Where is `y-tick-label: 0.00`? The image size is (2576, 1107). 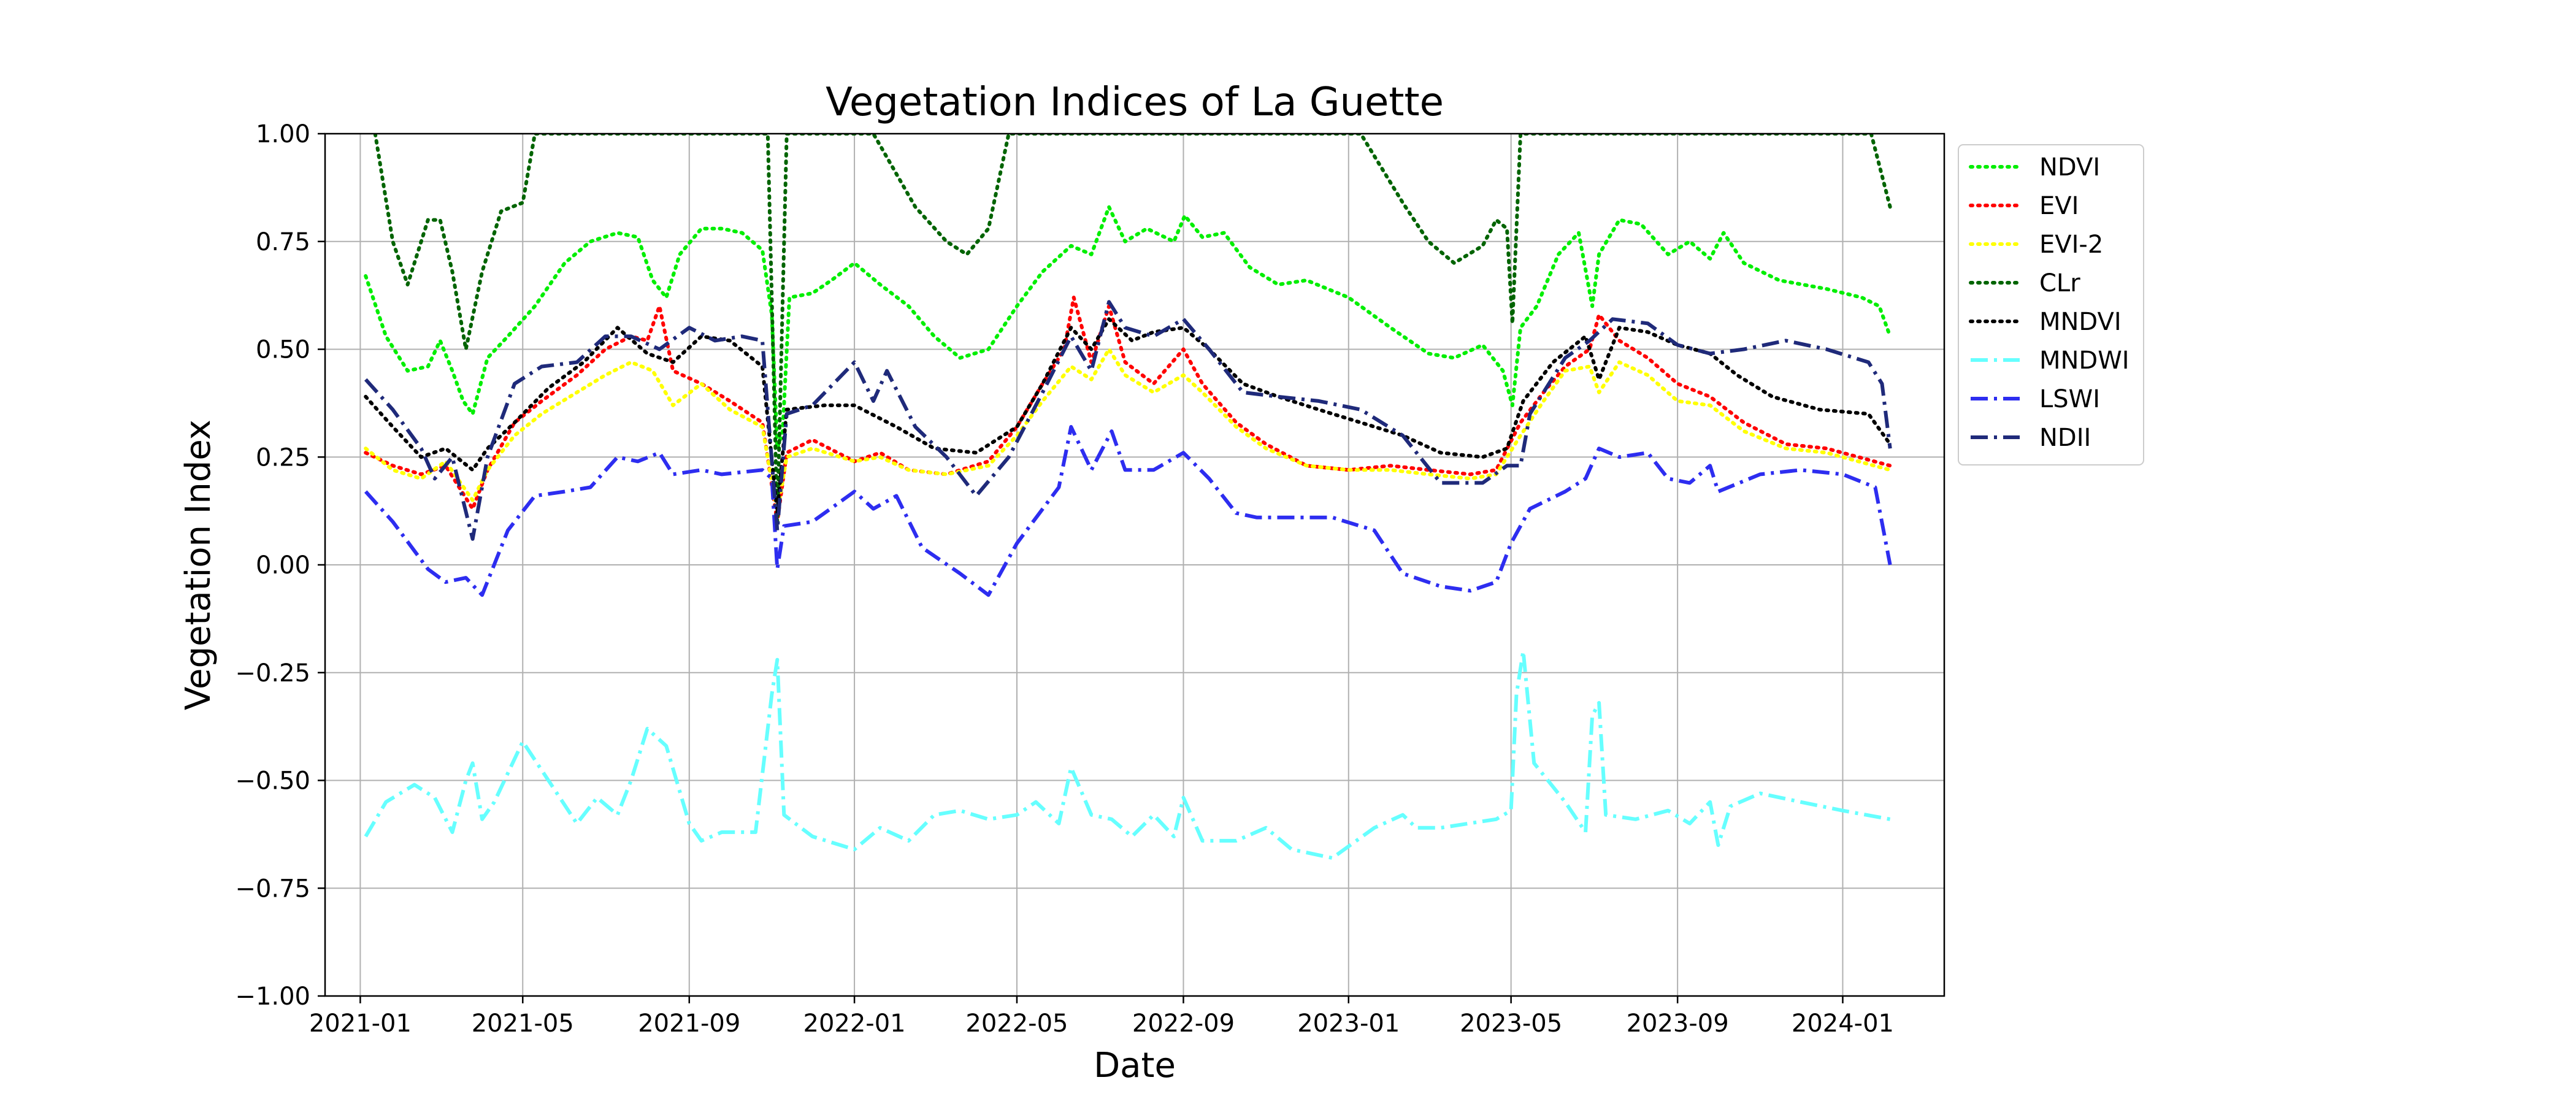
y-tick-label: 0.00 is located at coordinates (283, 565).